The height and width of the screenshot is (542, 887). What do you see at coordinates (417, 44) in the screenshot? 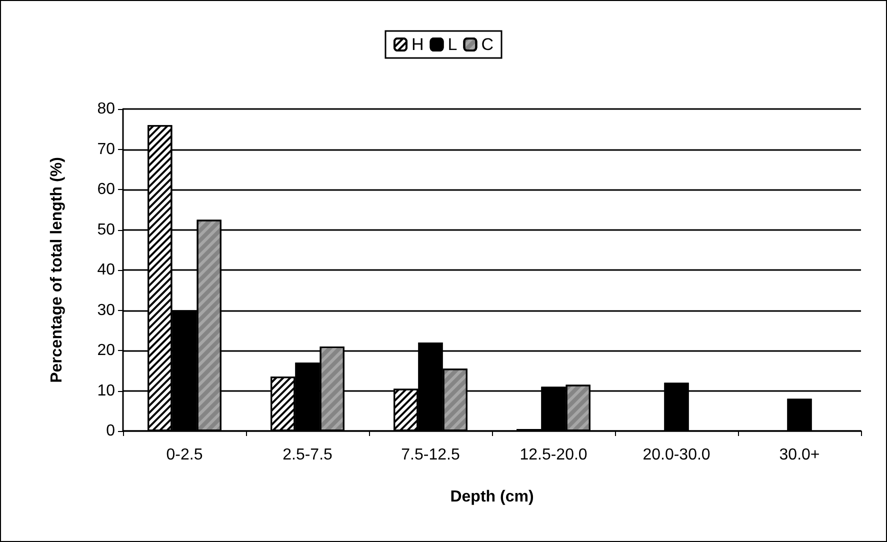
I see `legend-label: H` at bounding box center [417, 44].